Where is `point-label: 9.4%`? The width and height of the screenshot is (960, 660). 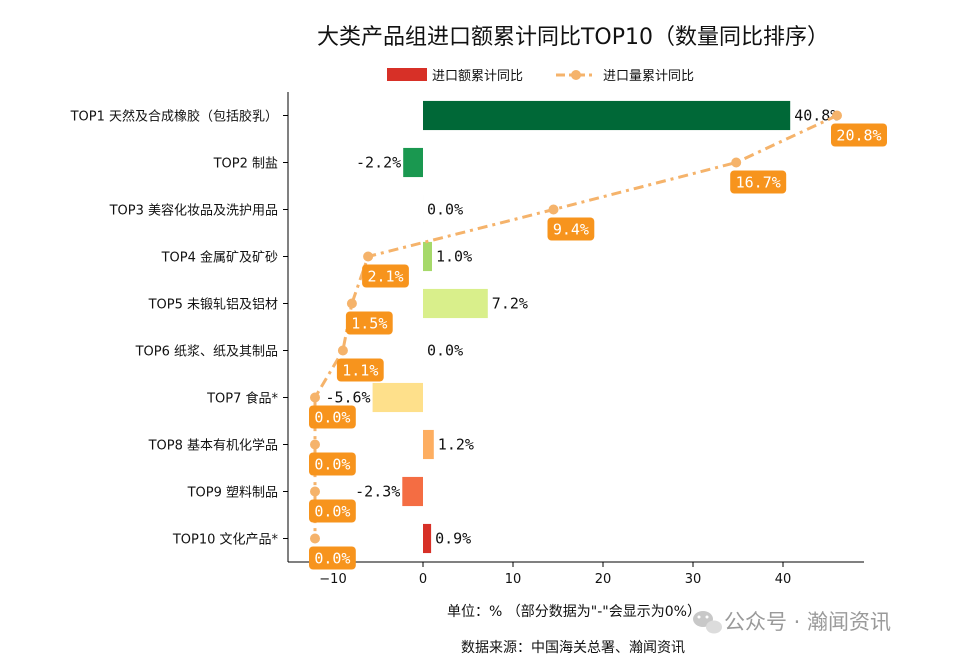 point-label: 9.4% is located at coordinates (571, 230).